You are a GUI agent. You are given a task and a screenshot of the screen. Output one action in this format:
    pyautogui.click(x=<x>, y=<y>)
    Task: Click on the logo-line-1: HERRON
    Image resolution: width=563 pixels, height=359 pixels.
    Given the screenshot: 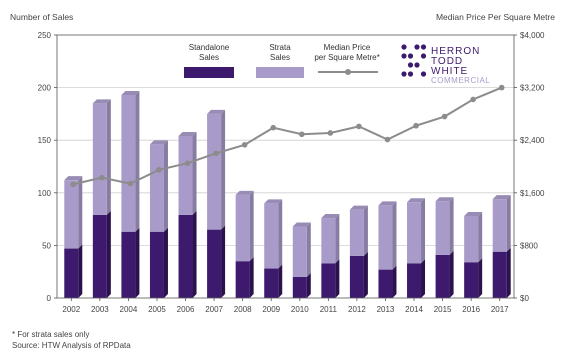 What is the action you would take?
    pyautogui.click(x=455, y=51)
    